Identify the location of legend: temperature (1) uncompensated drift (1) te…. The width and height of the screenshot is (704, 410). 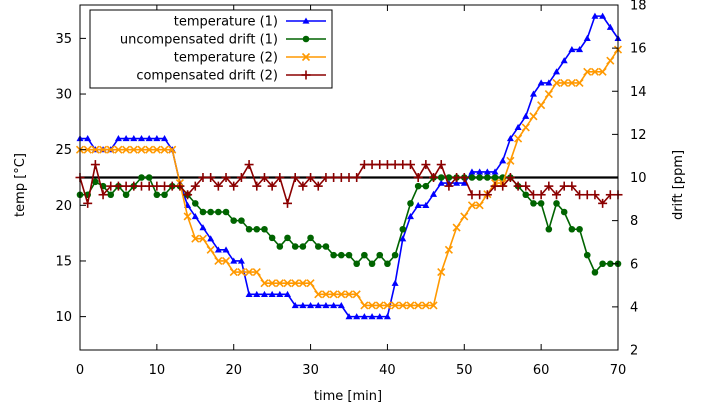
(211, 49).